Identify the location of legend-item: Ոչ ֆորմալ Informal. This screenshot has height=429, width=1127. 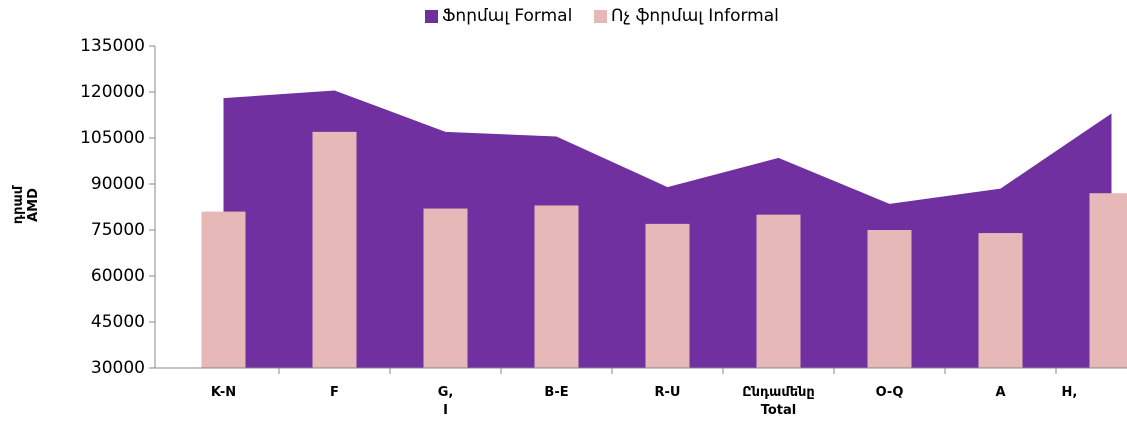
(686, 16).